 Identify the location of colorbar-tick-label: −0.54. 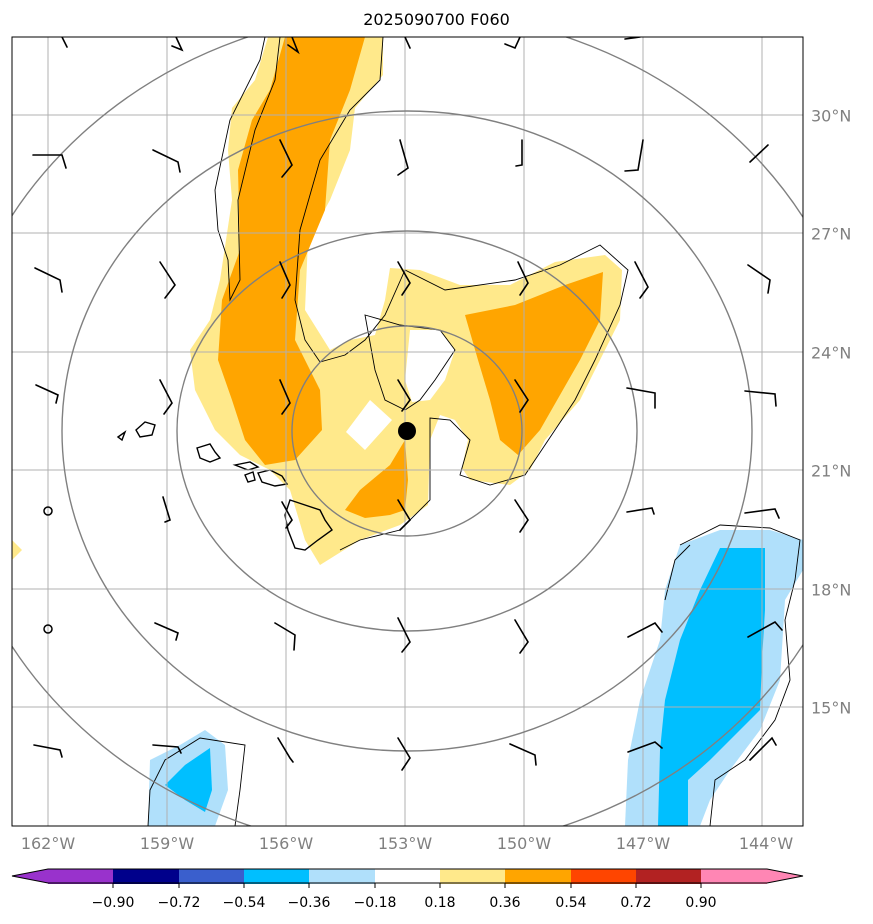
(244, 903).